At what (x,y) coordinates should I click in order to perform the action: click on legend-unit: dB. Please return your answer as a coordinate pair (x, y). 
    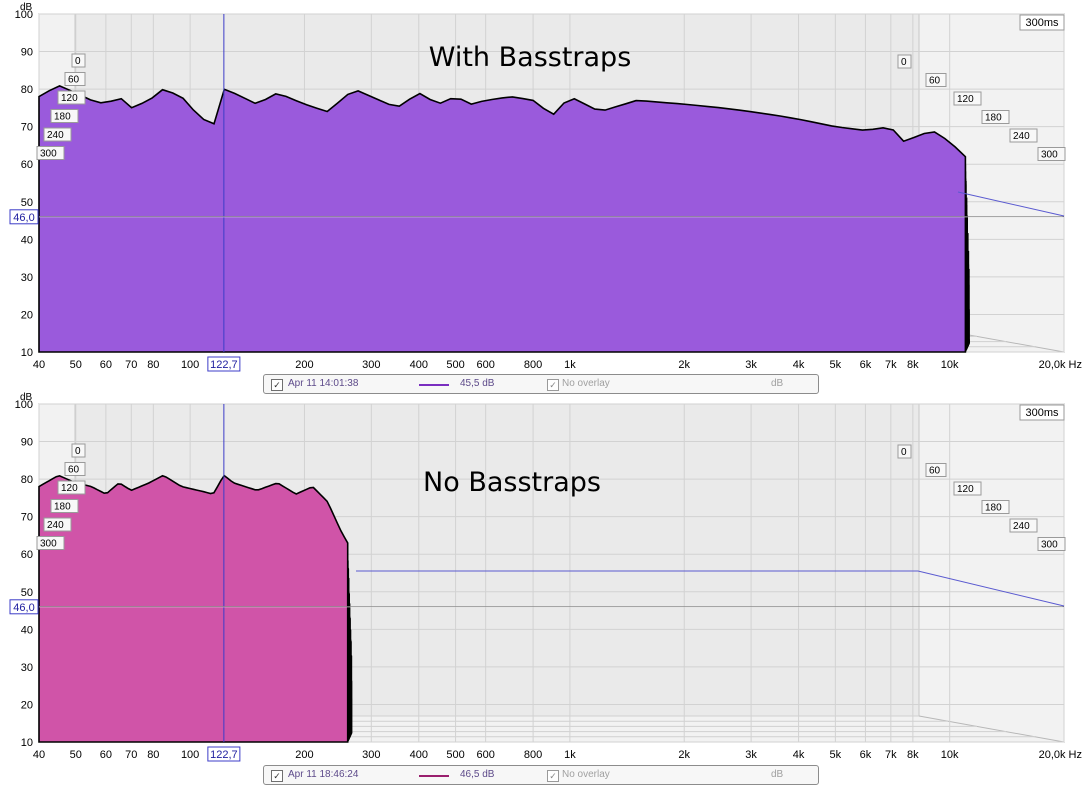
    Looking at the image, I should click on (777, 774).